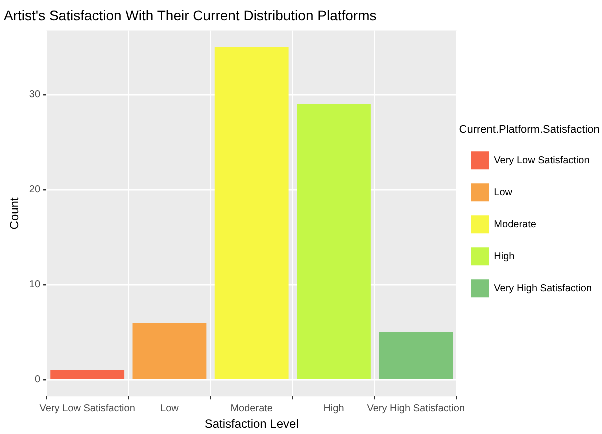  What do you see at coordinates (35, 285) in the screenshot?
I see `y-tick-label: 10` at bounding box center [35, 285].